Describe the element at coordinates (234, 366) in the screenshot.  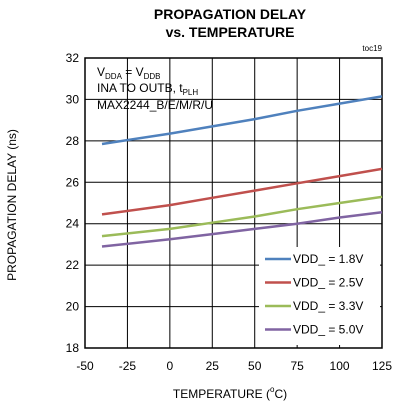
I see `x-tick-labels: -50 -25 0 25 50 75 100 125` at that location.